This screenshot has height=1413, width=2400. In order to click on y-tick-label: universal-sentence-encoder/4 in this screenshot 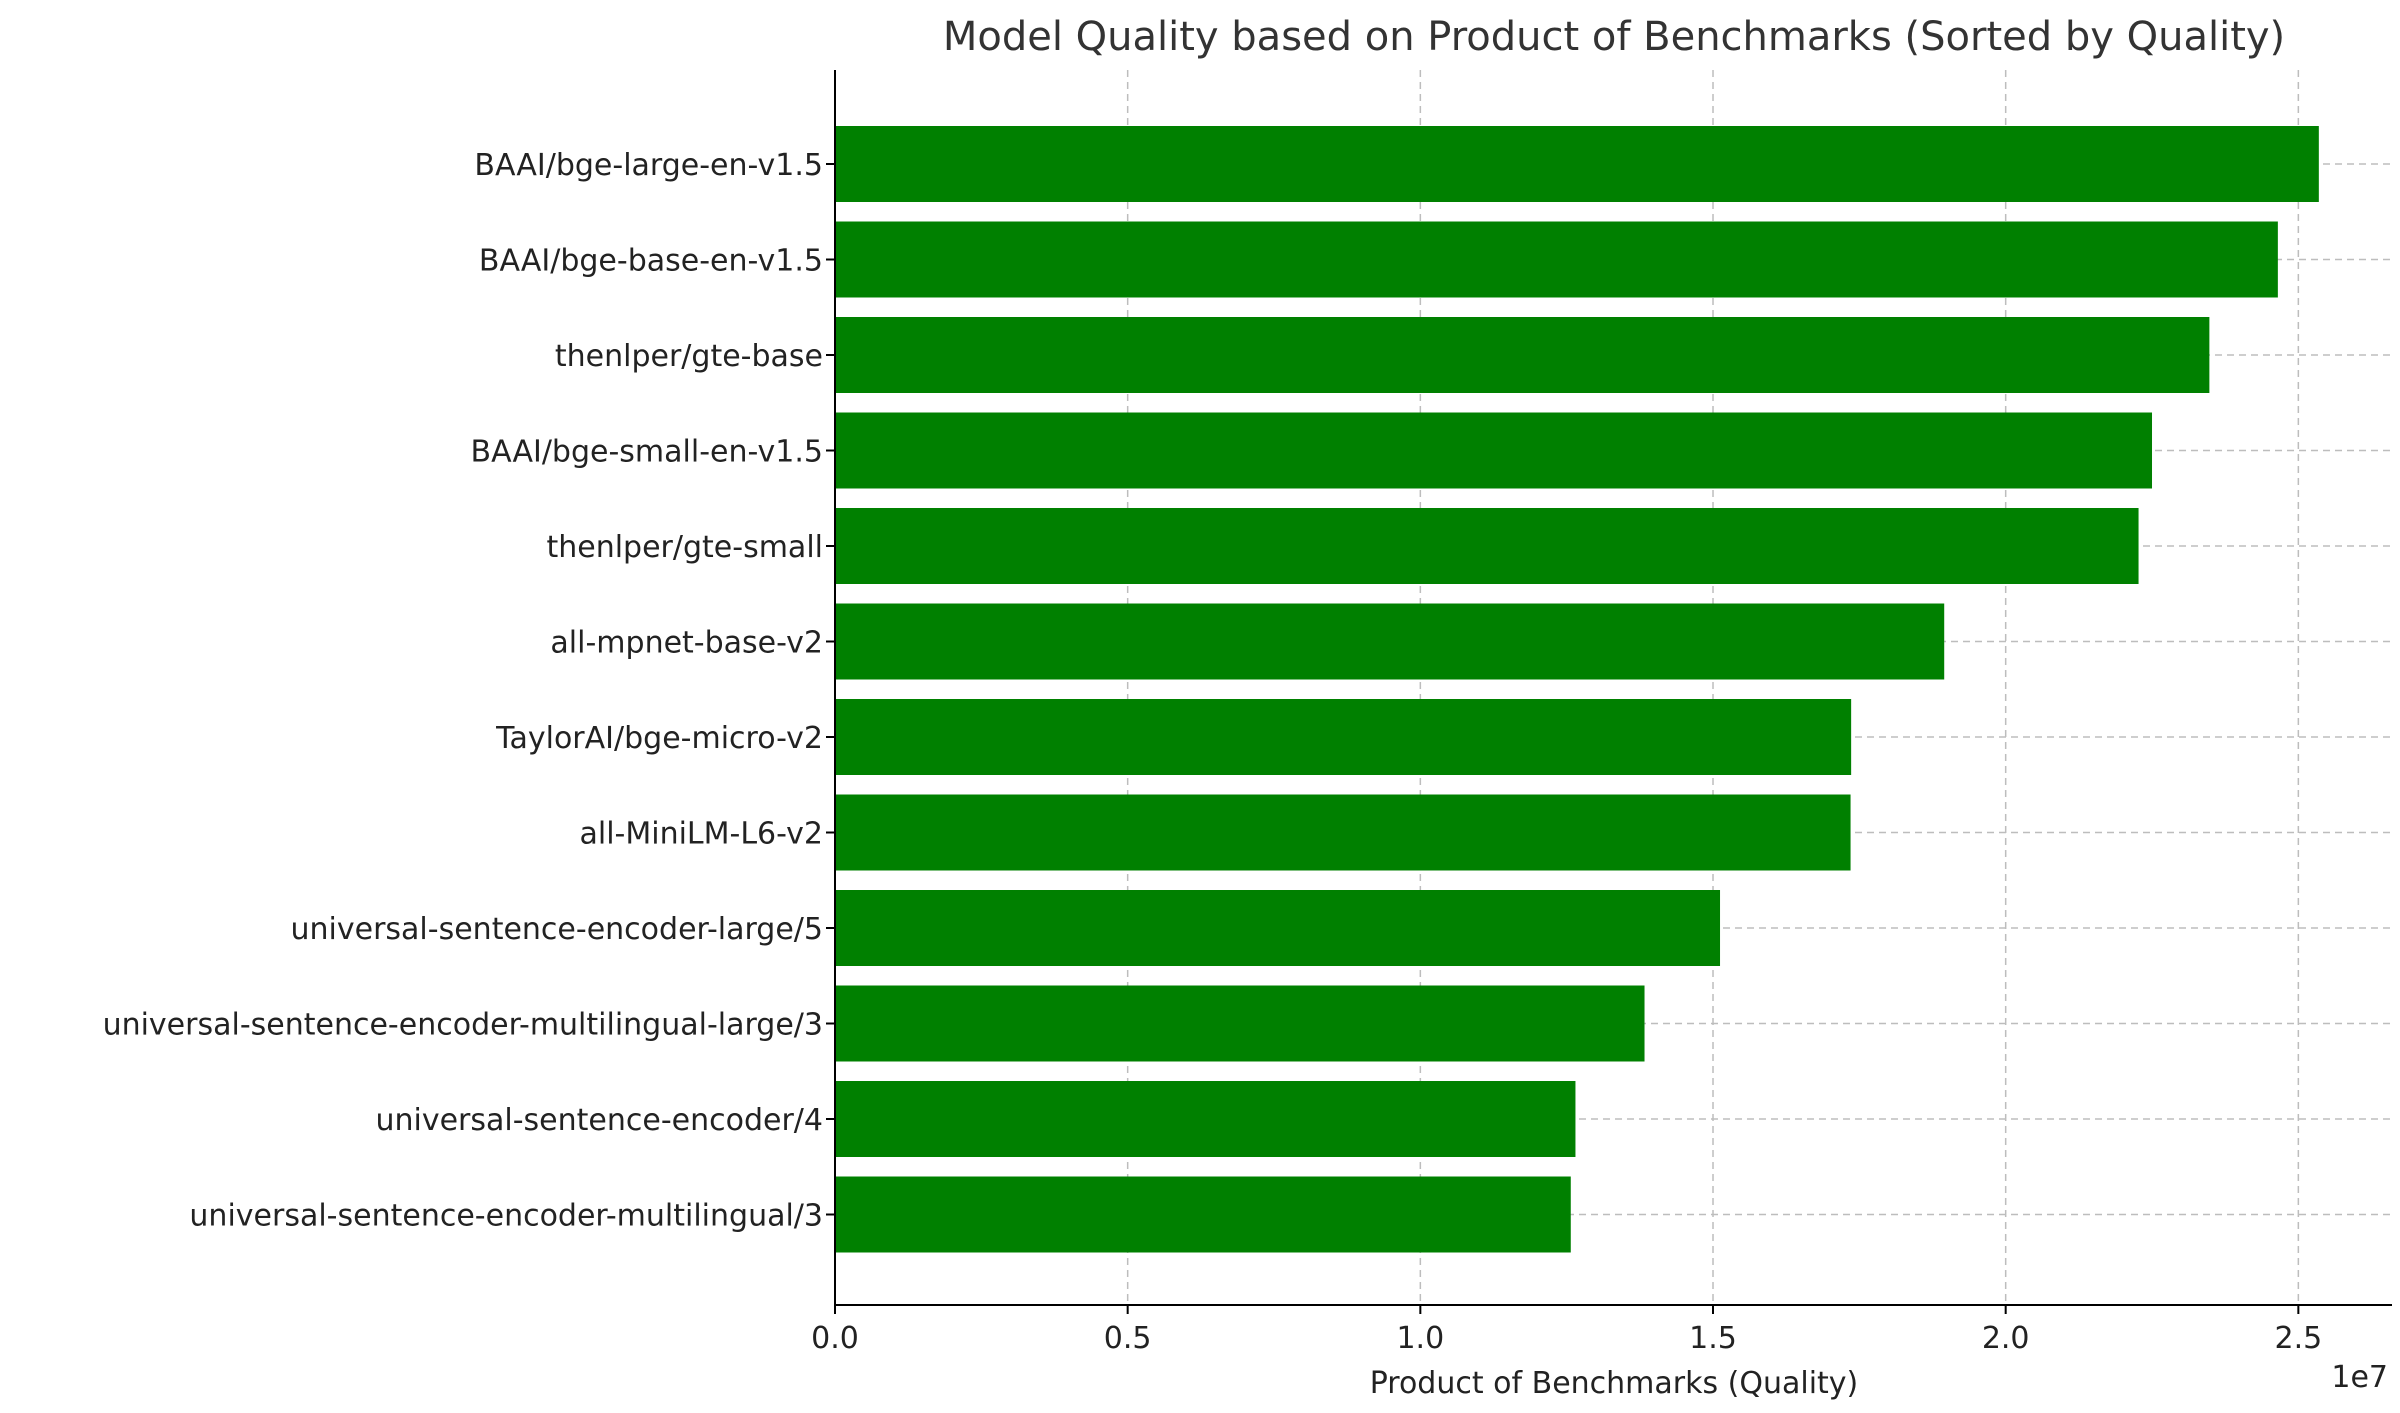, I will do `click(599, 1120)`.